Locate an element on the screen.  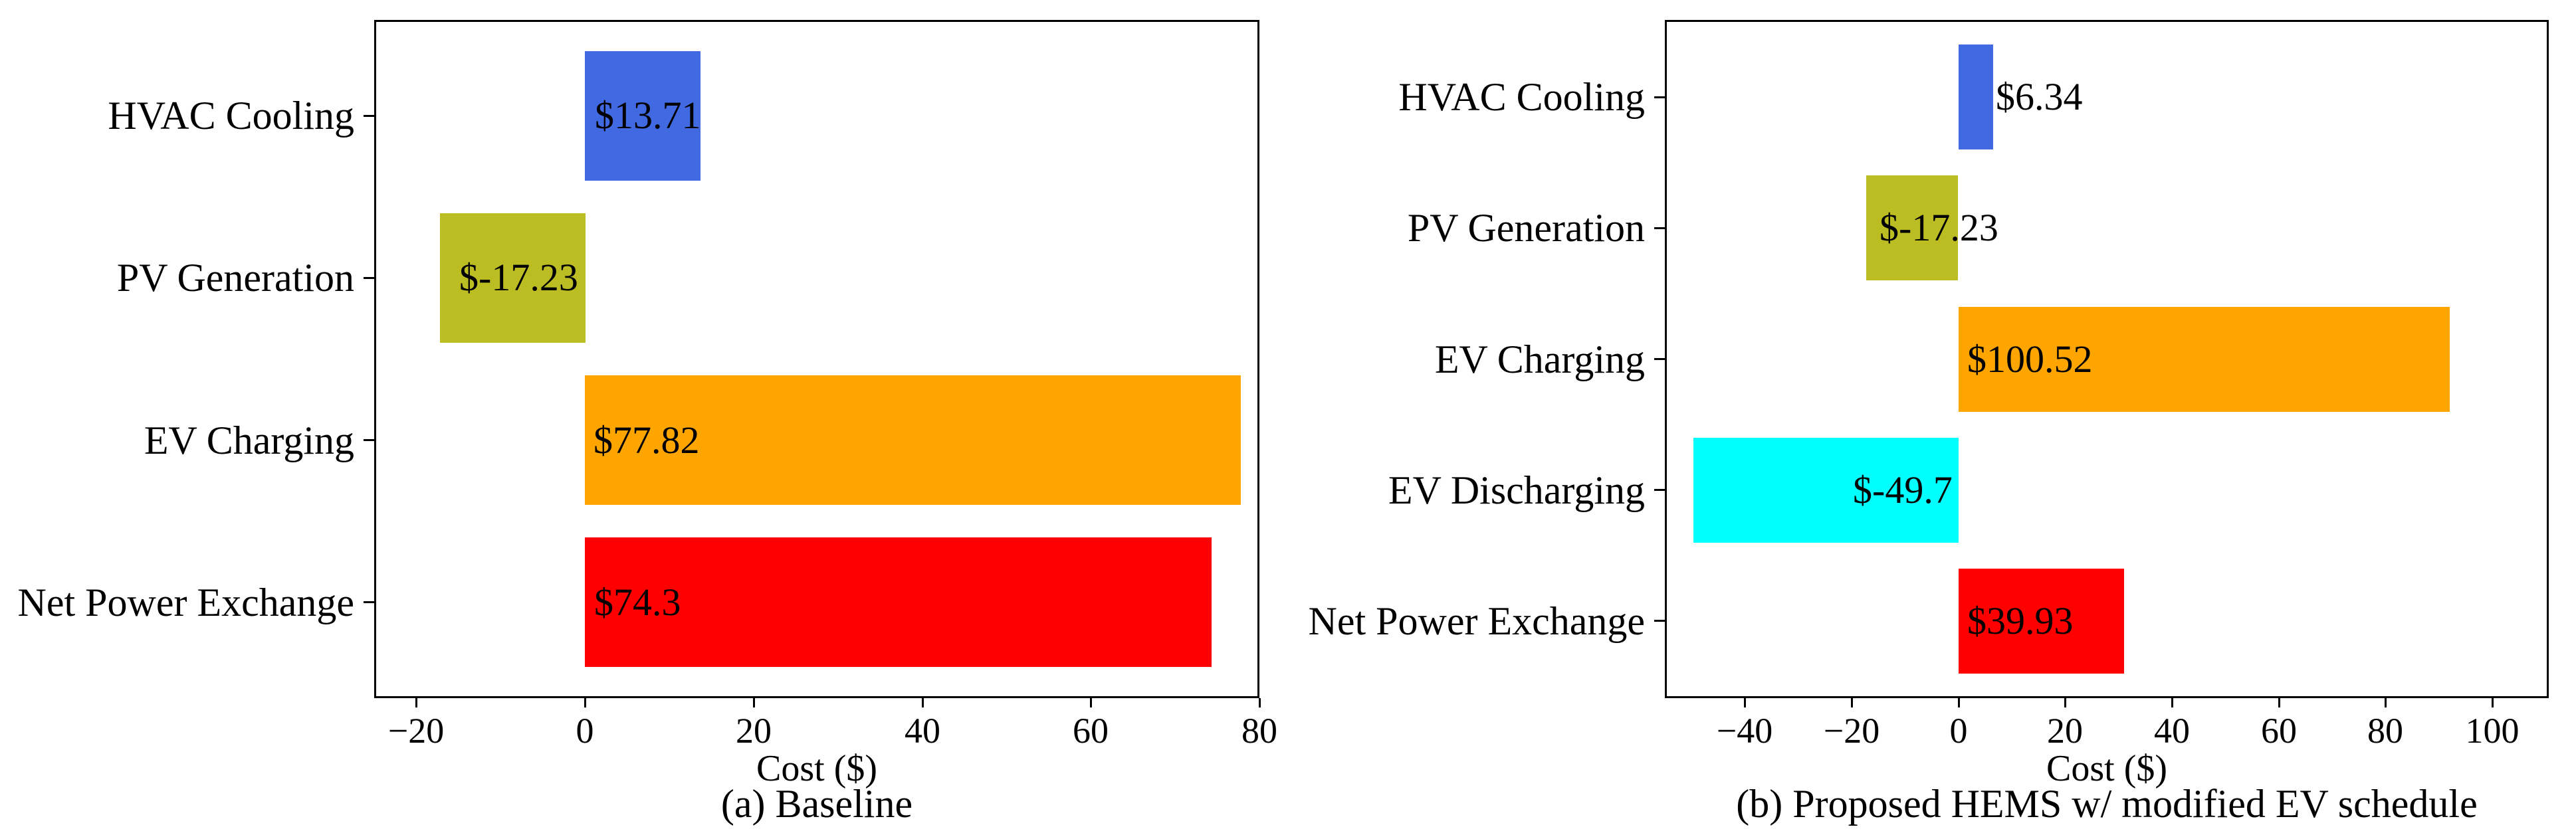
y-category-label: EV Discharging is located at coordinates (1516, 490).